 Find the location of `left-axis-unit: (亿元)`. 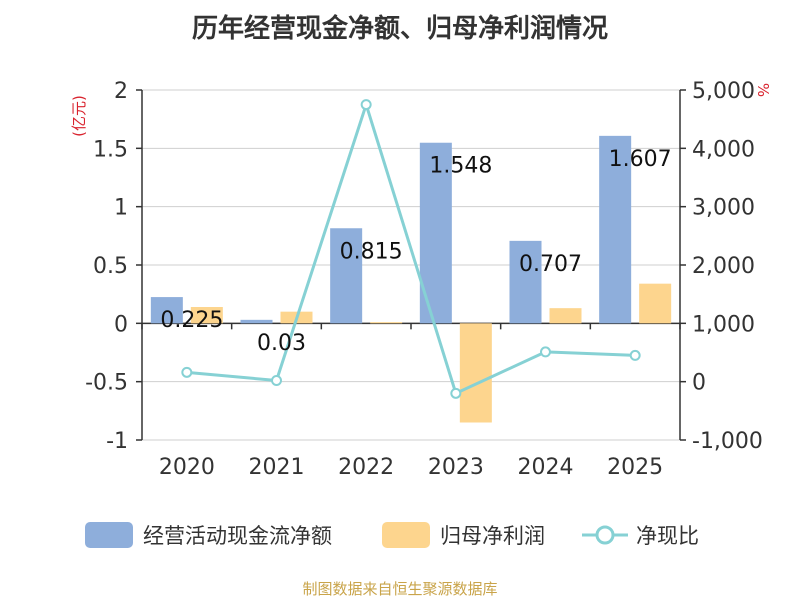

left-axis-unit: (亿元) is located at coordinates (79, 116).